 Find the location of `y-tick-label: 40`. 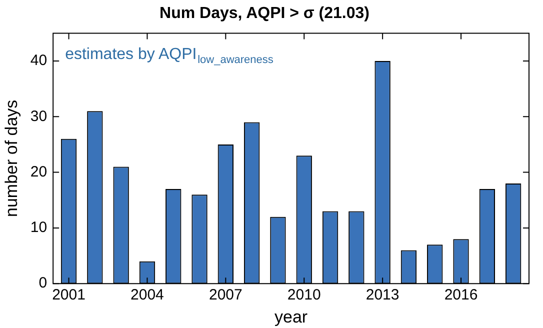

y-tick-label: 40 is located at coordinates (39, 61).